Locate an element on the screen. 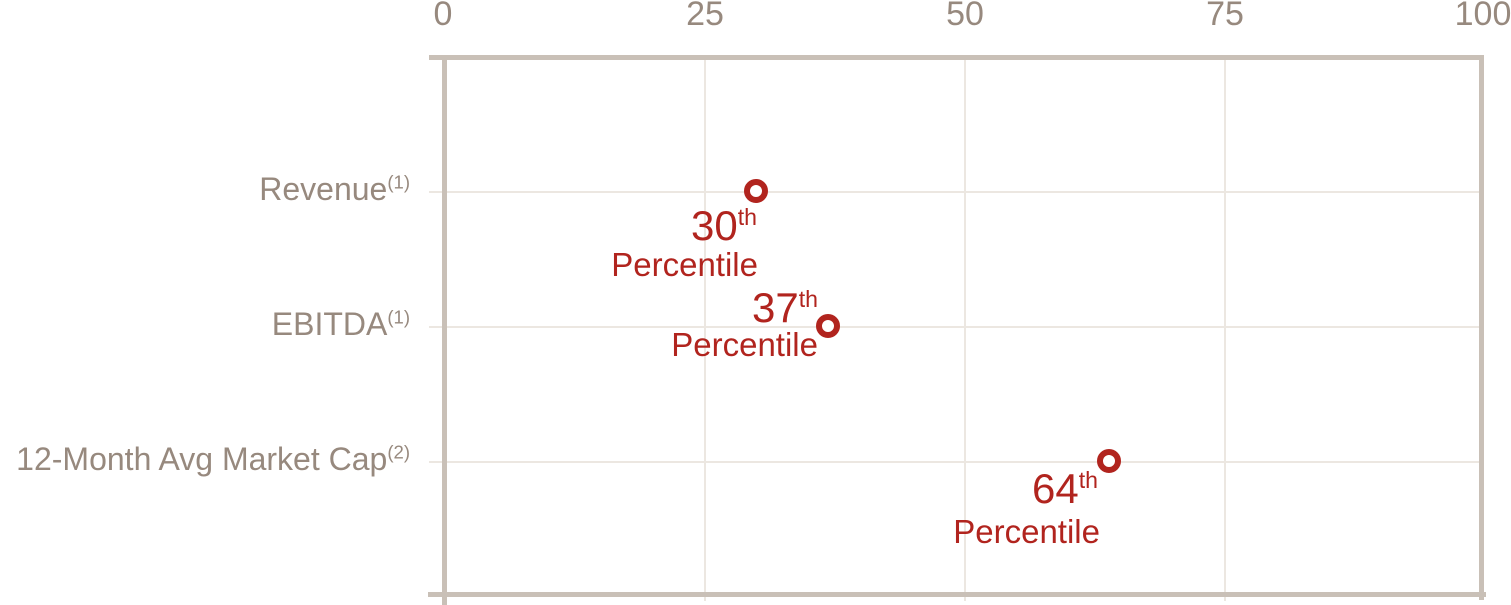  data-label-word-revenue: Percentile is located at coordinates (684, 264).